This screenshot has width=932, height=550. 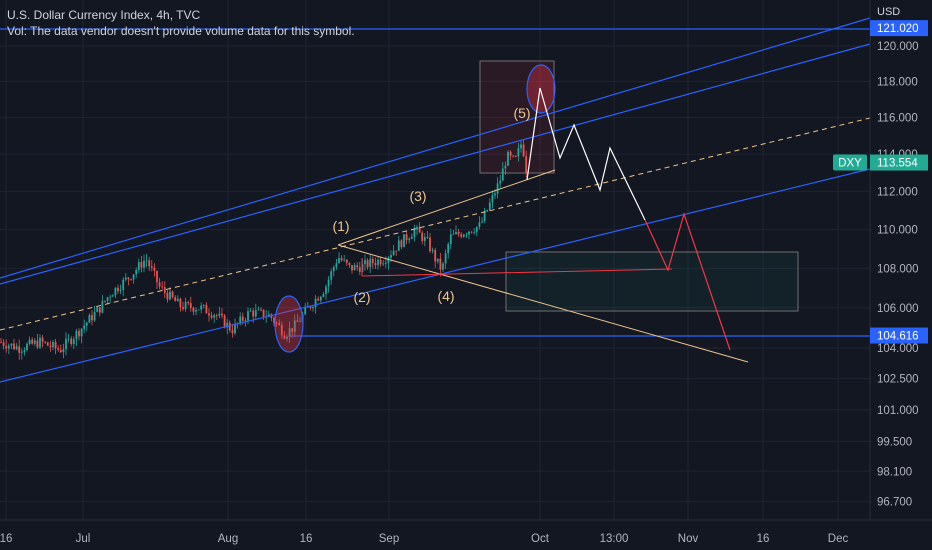 What do you see at coordinates (83, 539) in the screenshot?
I see `x-tick-label: Jul` at bounding box center [83, 539].